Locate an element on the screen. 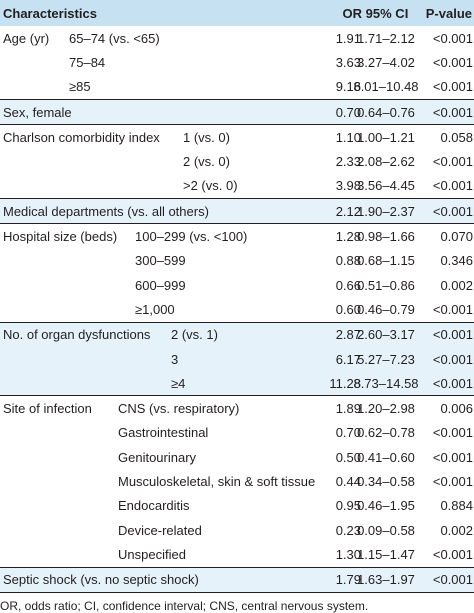 The image size is (474, 613). row-subcategory: CNS (vs. respiratory) is located at coordinates (179, 409).